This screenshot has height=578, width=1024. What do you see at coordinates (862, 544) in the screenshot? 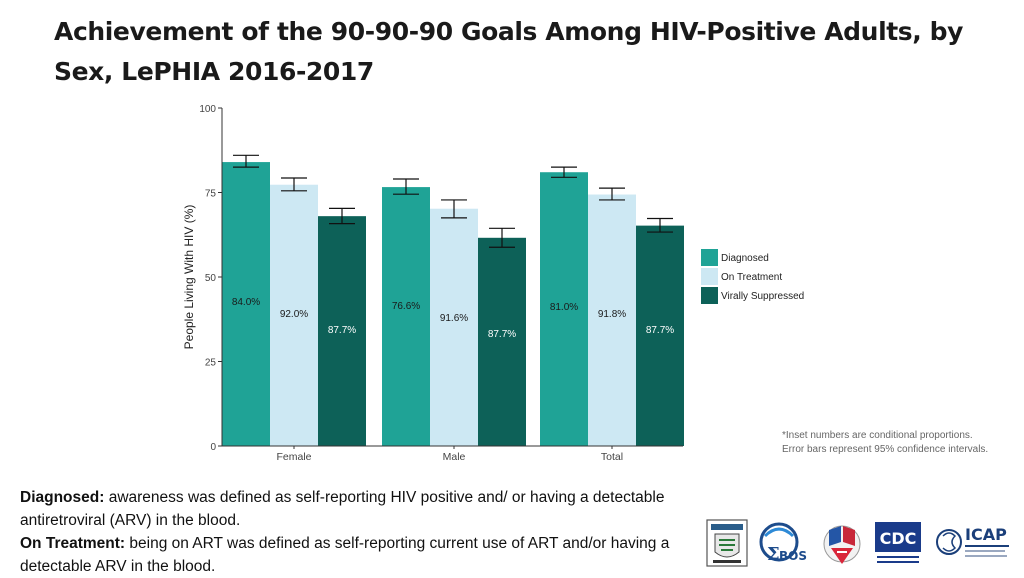
I see `partner-logos: Σ BOS CDC ICAP` at bounding box center [862, 544].